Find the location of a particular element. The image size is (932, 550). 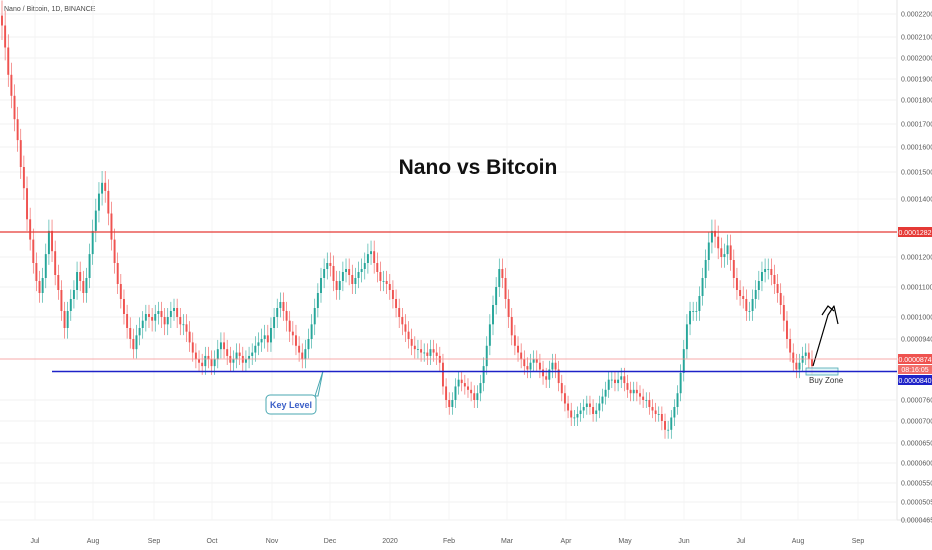

y-tick-label: 0.0001400 is located at coordinates (916, 200).